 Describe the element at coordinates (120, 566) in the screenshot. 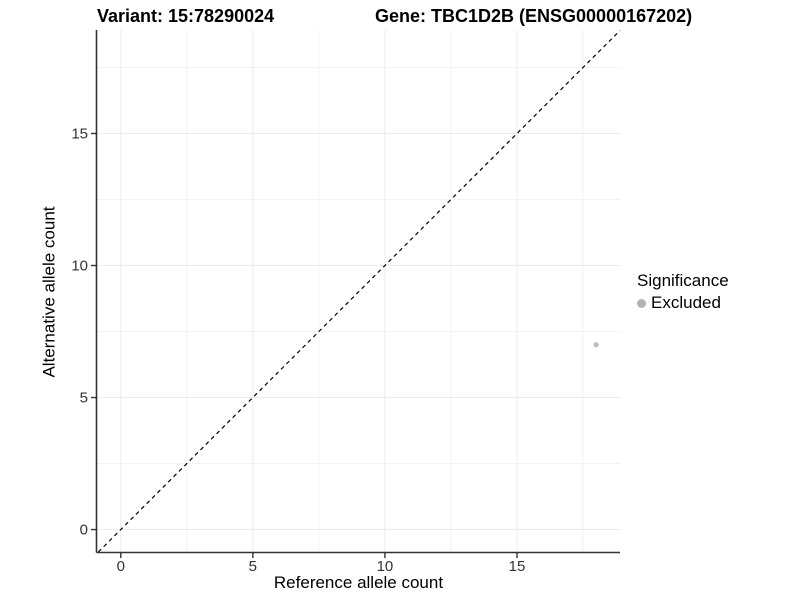

I see `x-tick-label: 0` at that location.